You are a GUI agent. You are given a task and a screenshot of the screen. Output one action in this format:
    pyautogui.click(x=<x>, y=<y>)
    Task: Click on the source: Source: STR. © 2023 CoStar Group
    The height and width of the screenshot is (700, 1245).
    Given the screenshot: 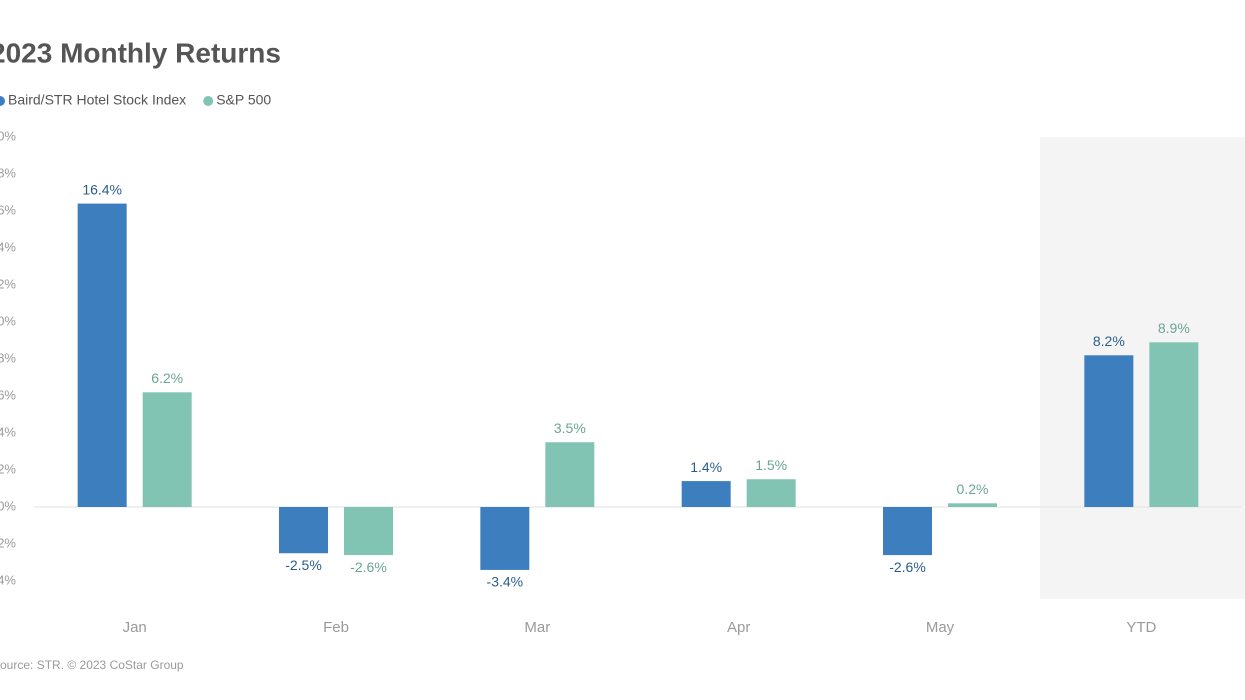 What is the action you would take?
    pyautogui.click(x=92, y=665)
    